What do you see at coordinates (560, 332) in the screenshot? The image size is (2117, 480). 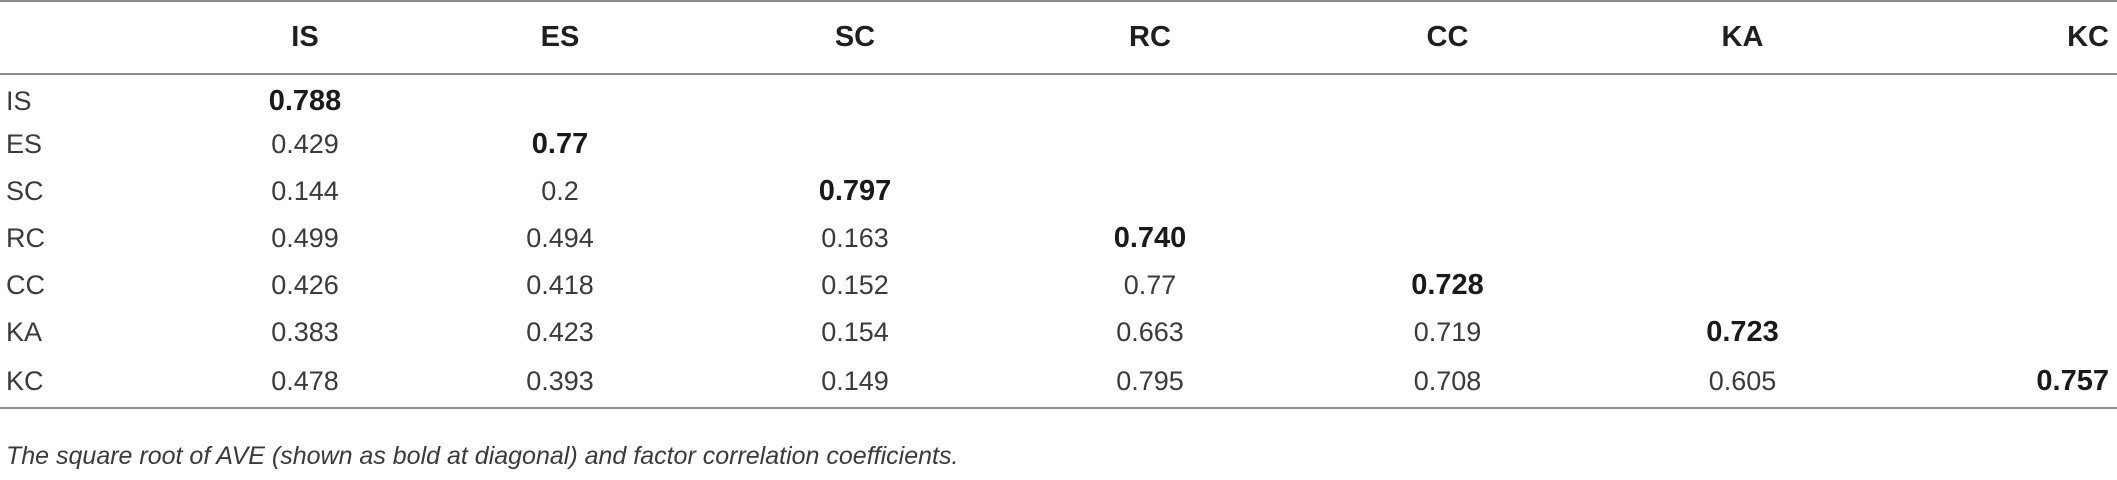 I see `table-cell: 0.423` at bounding box center [560, 332].